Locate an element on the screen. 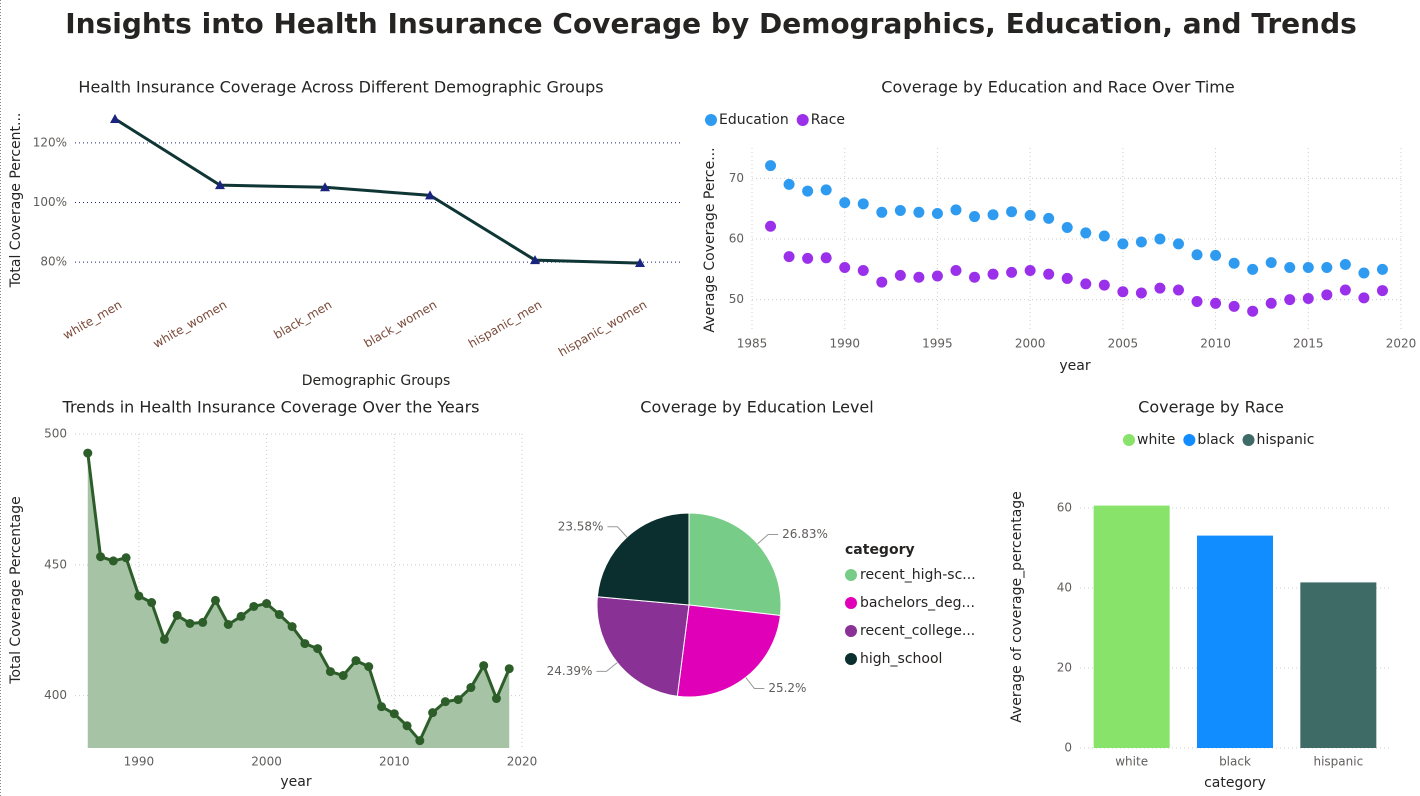  legend-label: Race is located at coordinates (828, 120).